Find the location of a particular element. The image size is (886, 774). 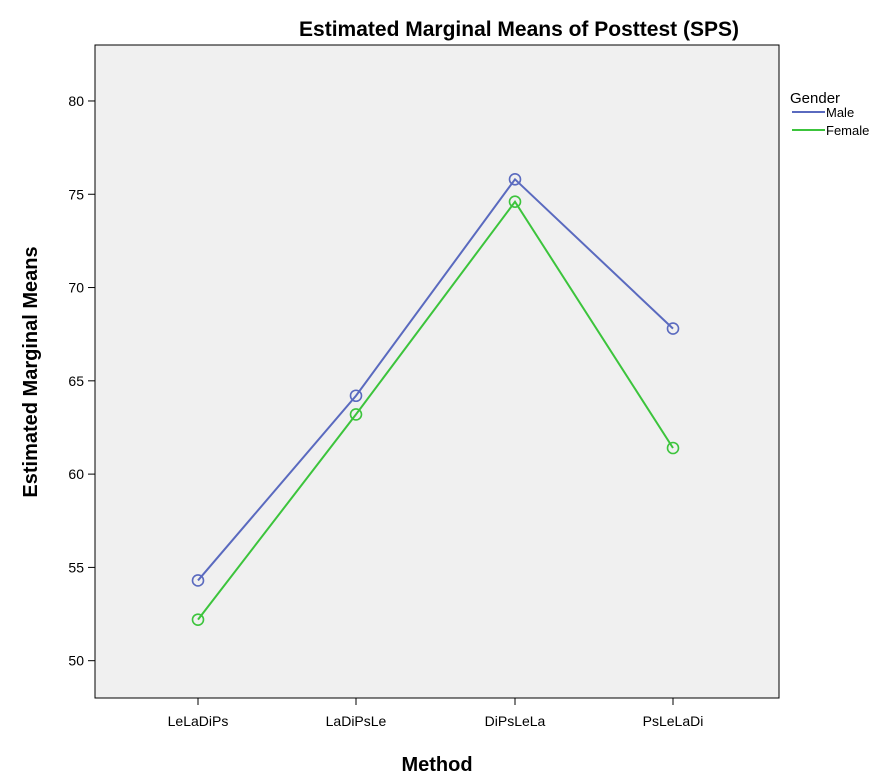

y-tick-label: 65 is located at coordinates (76, 381).